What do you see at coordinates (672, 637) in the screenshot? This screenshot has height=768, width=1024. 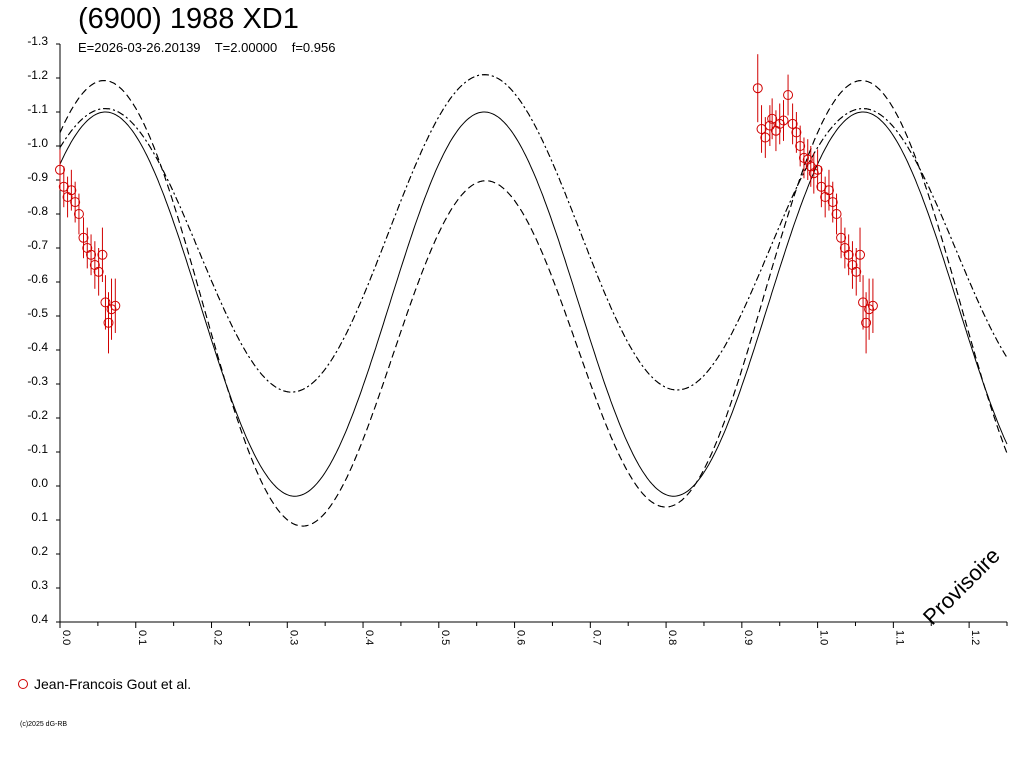 I see `x-tick-label: 0.8` at bounding box center [672, 637].